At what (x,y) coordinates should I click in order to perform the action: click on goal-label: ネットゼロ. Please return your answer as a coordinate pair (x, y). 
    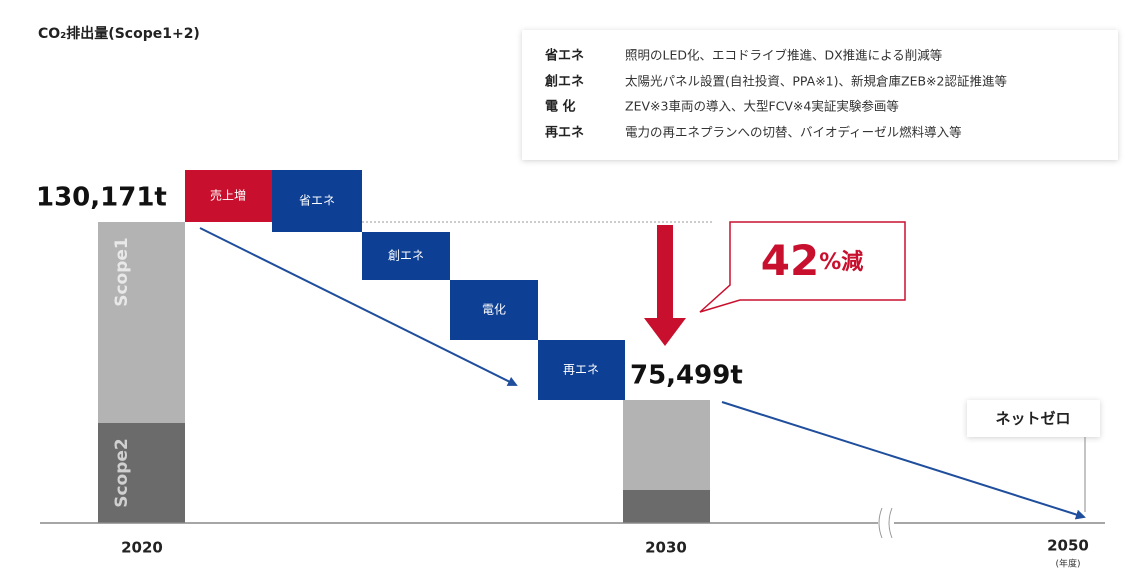
    Looking at the image, I should click on (1032, 419).